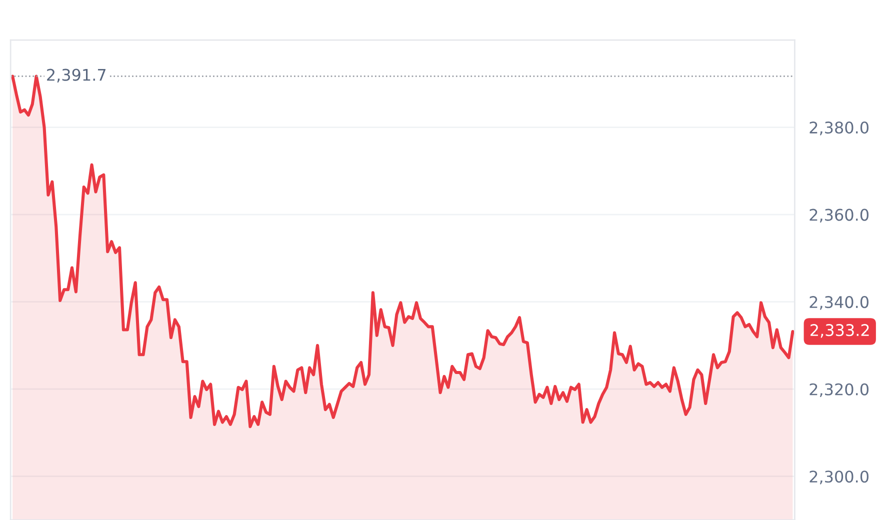 This screenshot has height=520, width=883. I want to click on data-label: 2,333.2, so click(839, 331).